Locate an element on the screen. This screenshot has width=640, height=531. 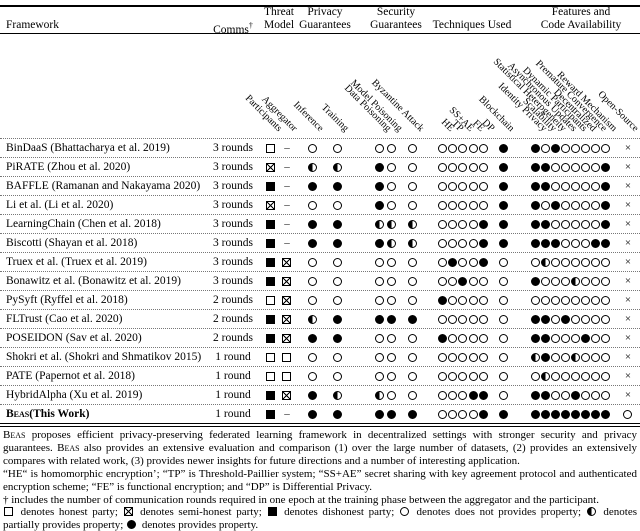
cell-aggregator: – is located at coordinates (287, 243).